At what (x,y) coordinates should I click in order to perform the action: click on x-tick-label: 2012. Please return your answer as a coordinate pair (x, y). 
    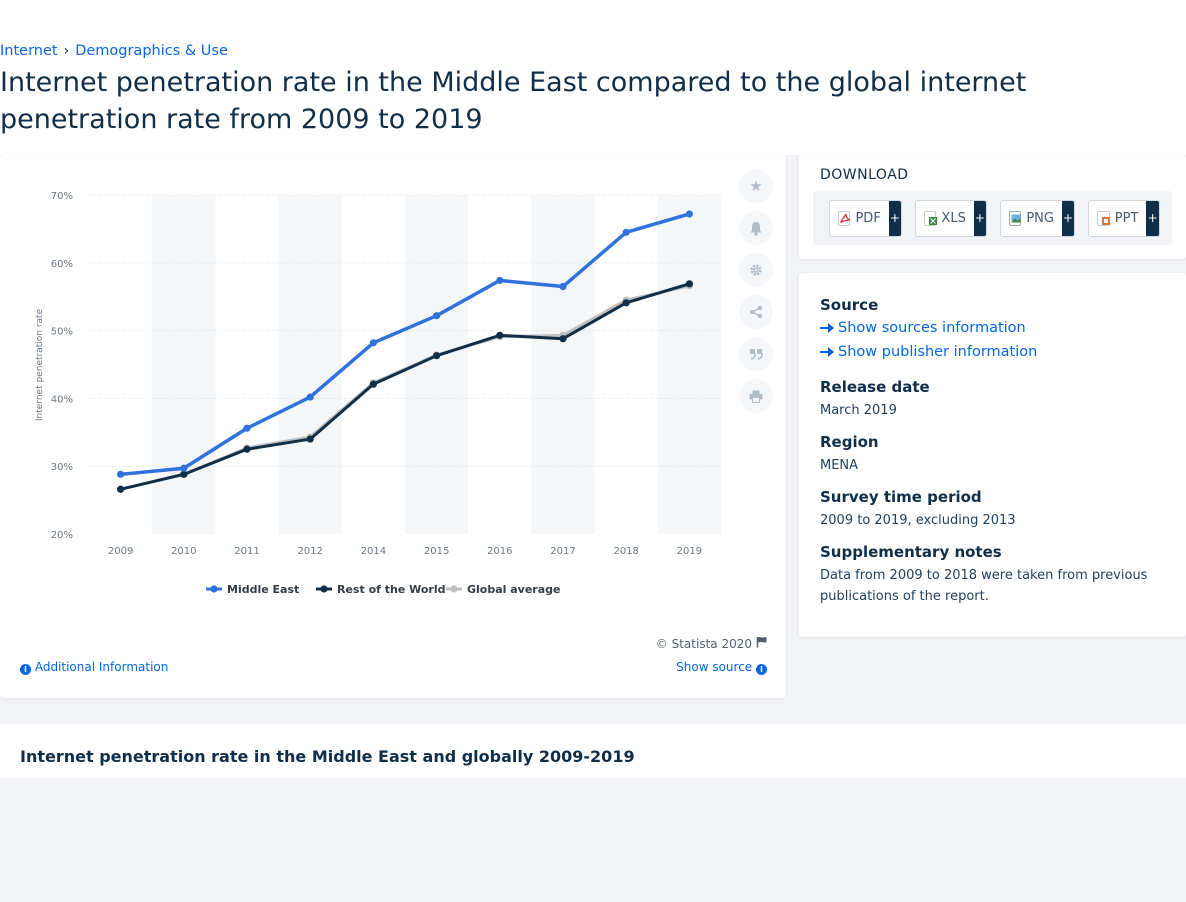
    Looking at the image, I should click on (309, 551).